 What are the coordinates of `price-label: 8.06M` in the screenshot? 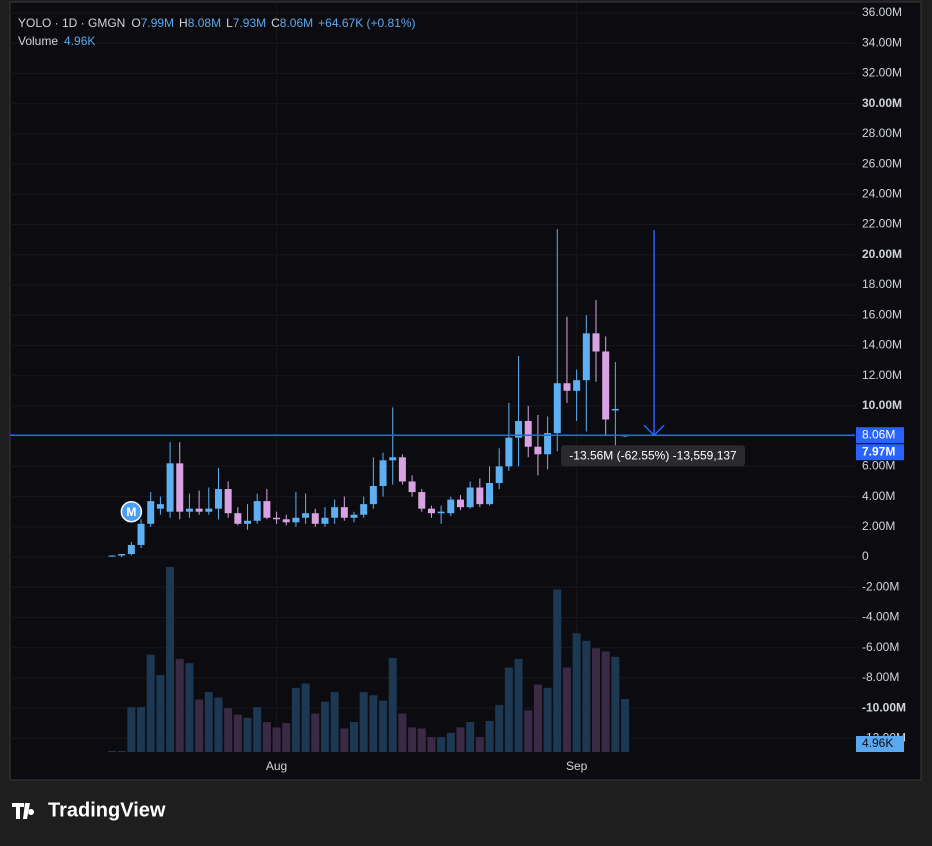 It's located at (878, 434).